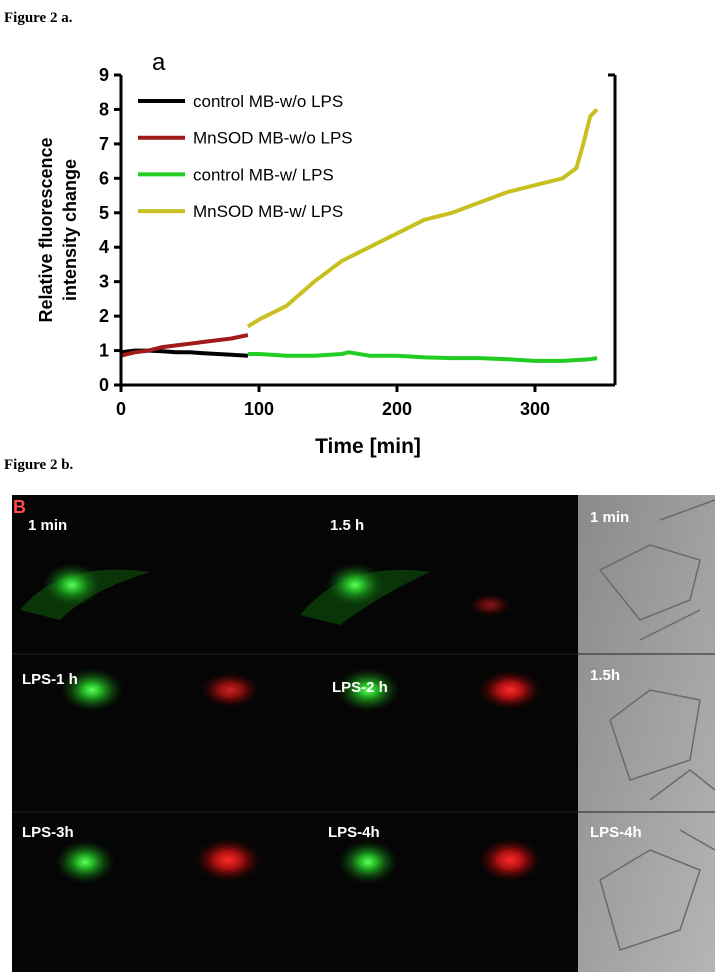 This screenshot has height=979, width=721. I want to click on x-tick-label: 100, so click(259, 409).